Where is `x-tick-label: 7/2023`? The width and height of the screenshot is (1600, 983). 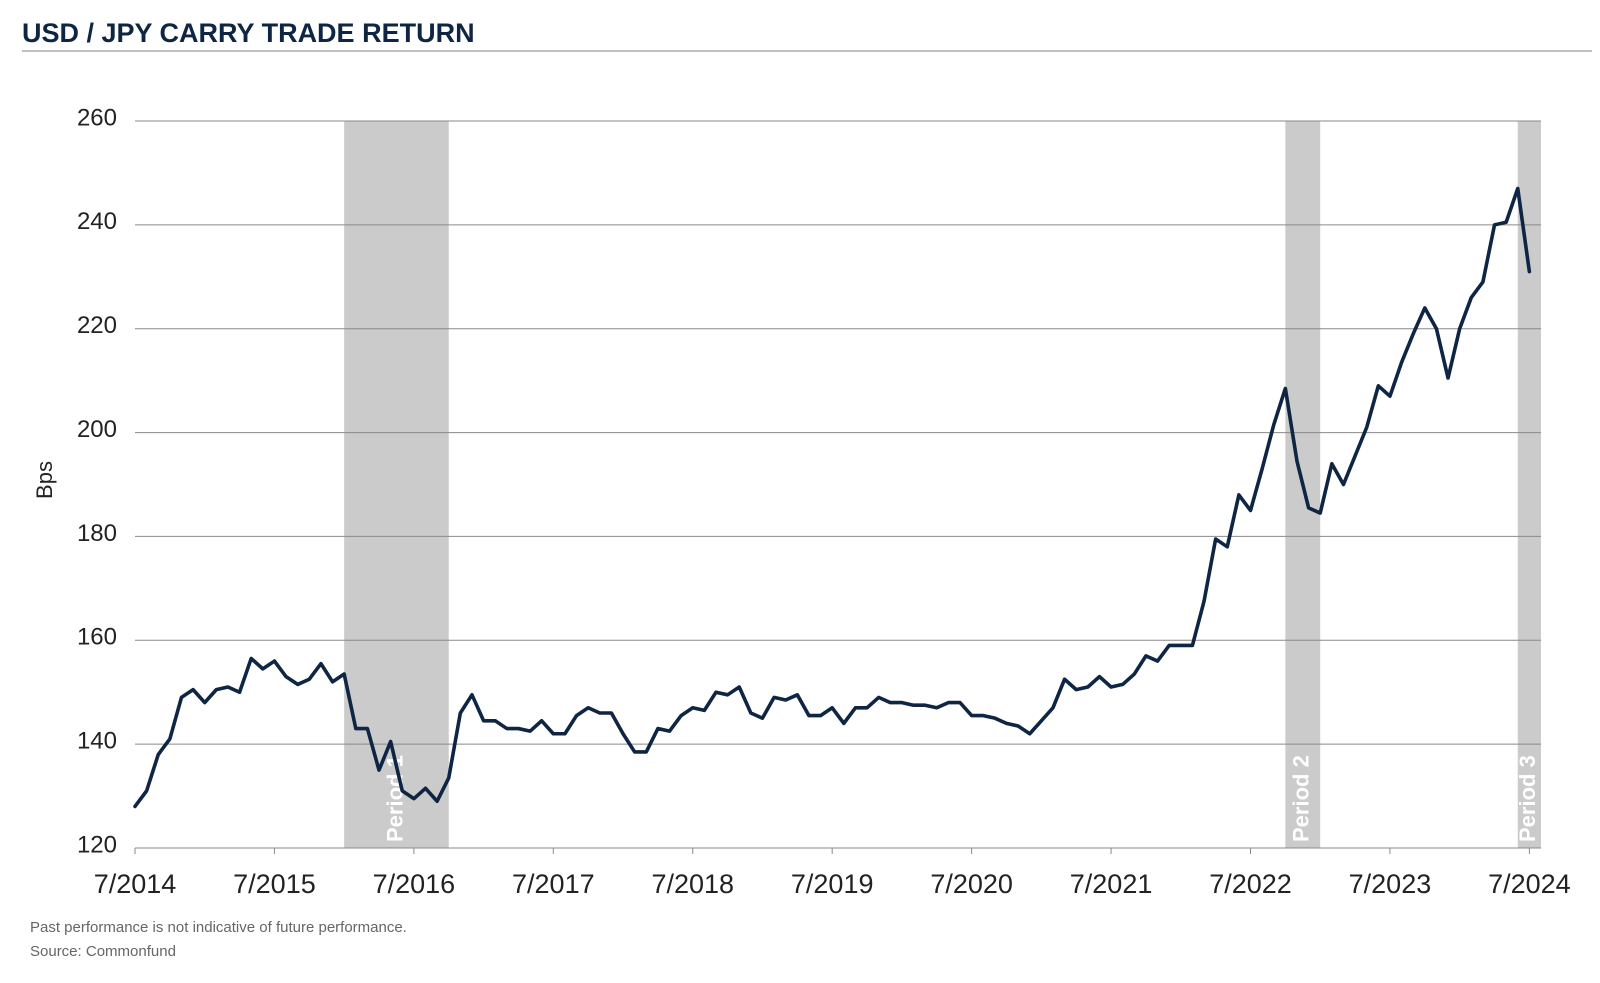
x-tick-label: 7/2023 is located at coordinates (1390, 884).